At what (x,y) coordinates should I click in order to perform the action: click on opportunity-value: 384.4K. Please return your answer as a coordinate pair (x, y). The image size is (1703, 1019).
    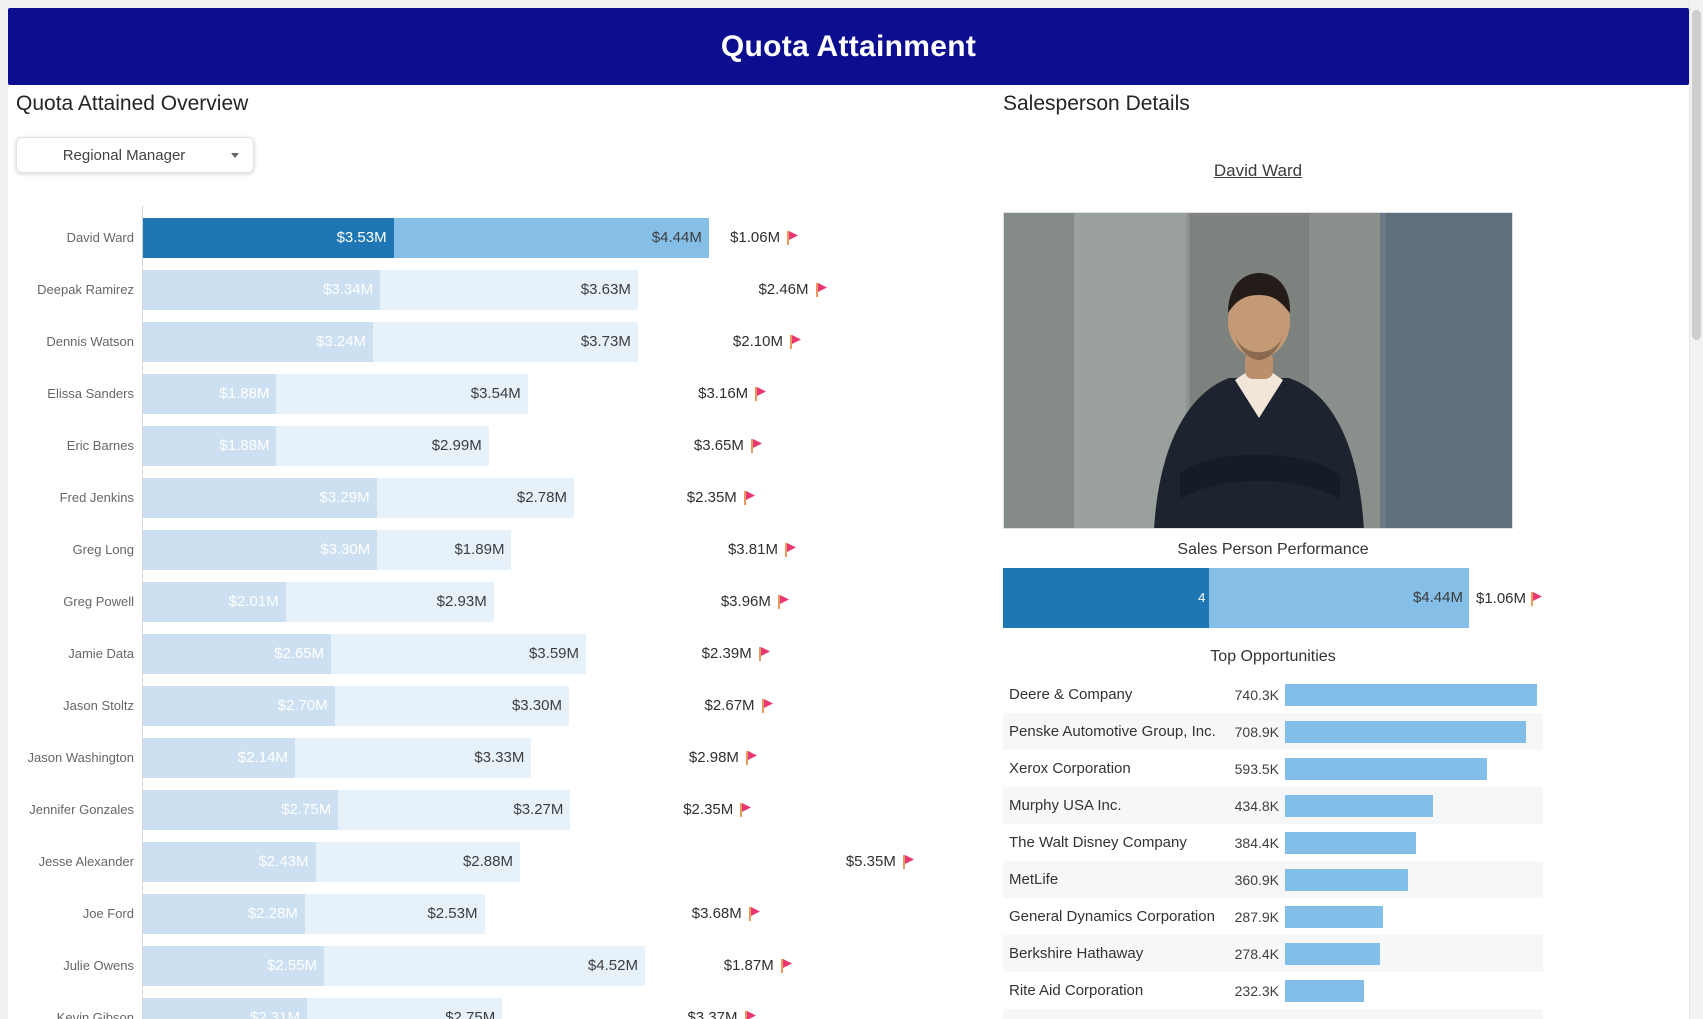
    Looking at the image, I should click on (1256, 842).